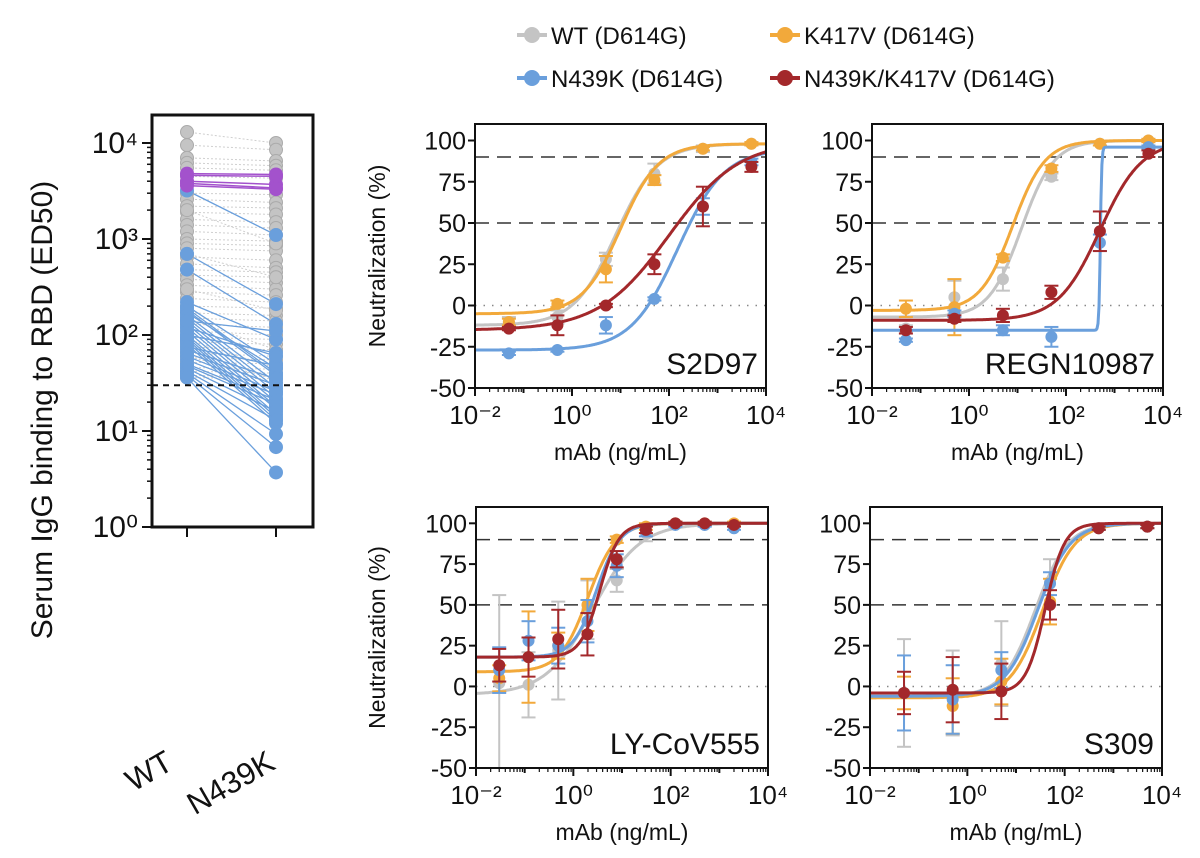 This screenshot has width=1200, height=858. What do you see at coordinates (116, 239) in the screenshot?
I see `y-tick-label: 10³` at bounding box center [116, 239].